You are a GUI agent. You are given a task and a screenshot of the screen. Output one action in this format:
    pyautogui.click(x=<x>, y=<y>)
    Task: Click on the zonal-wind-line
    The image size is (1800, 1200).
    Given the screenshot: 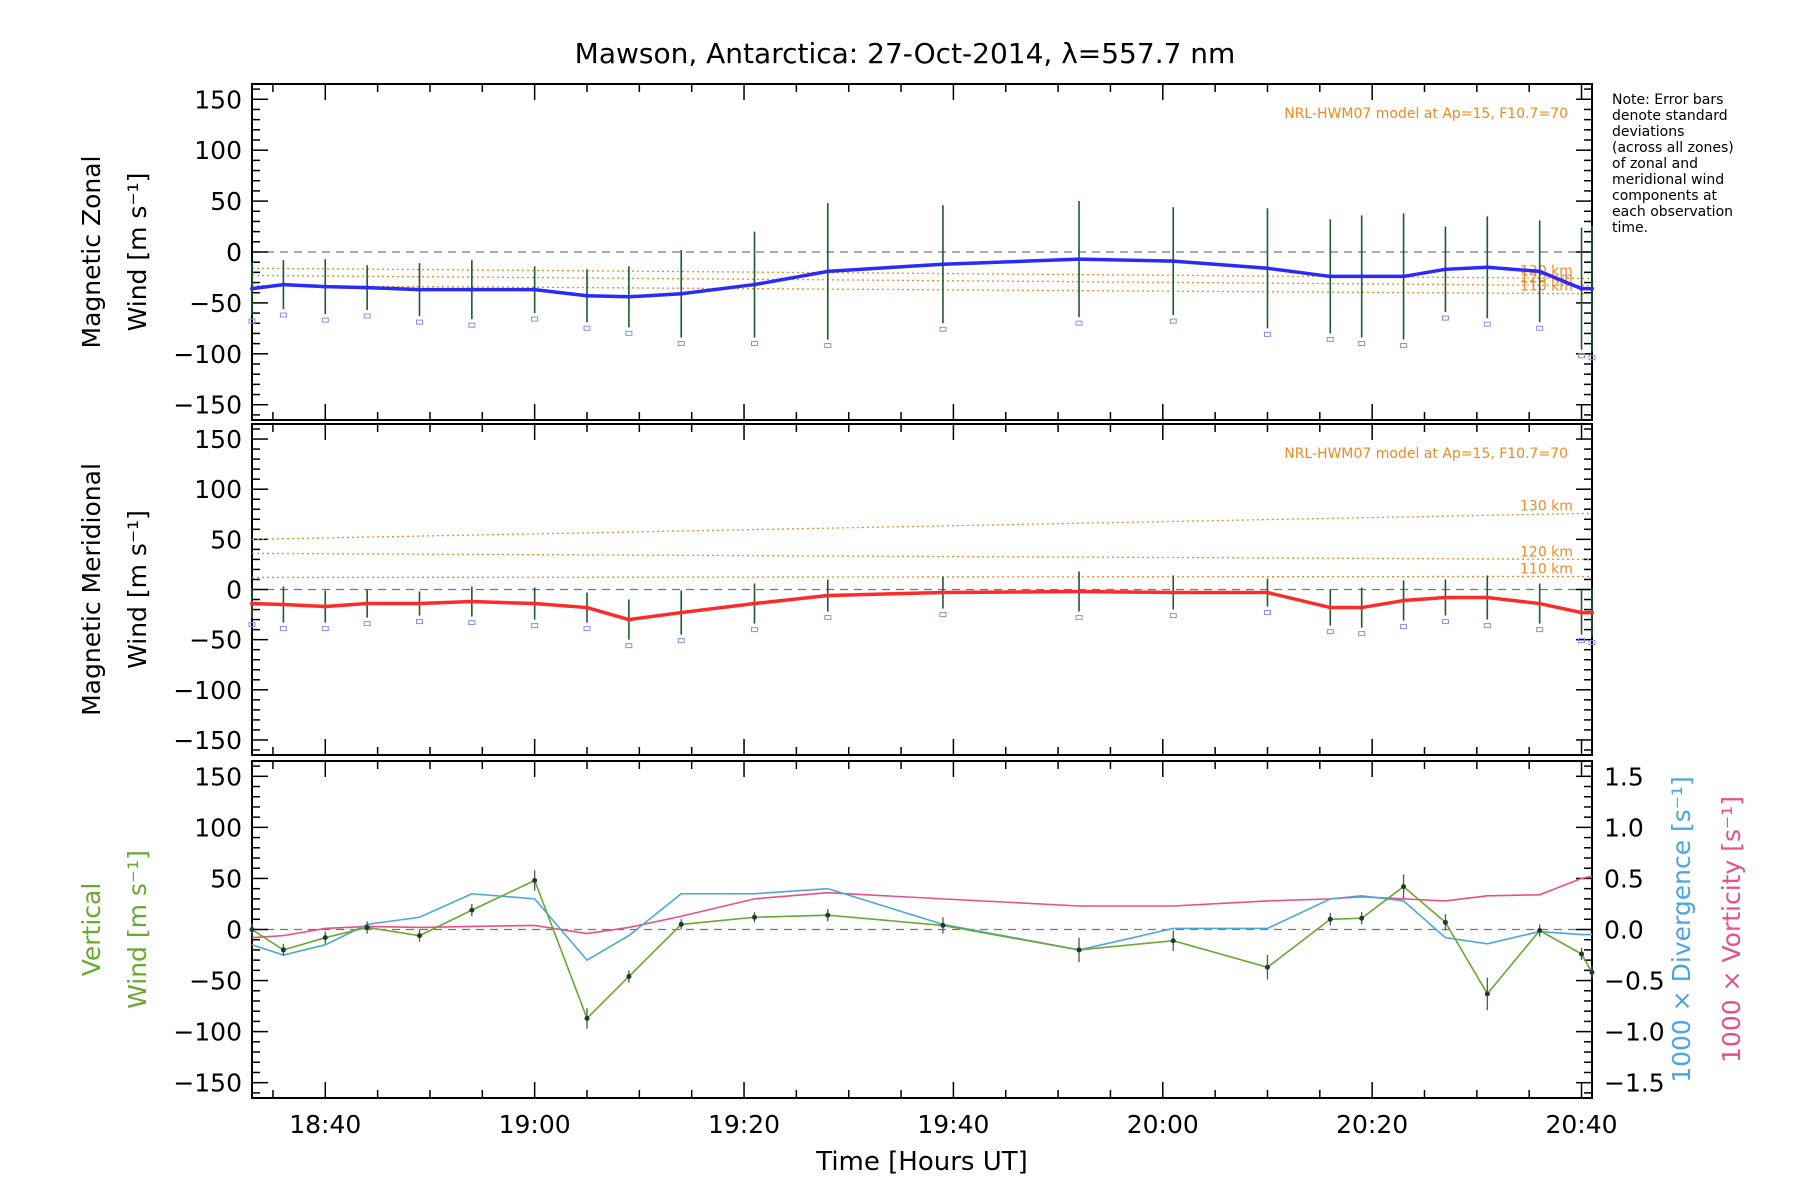 What is the action you would take?
    pyautogui.click(x=921, y=278)
    